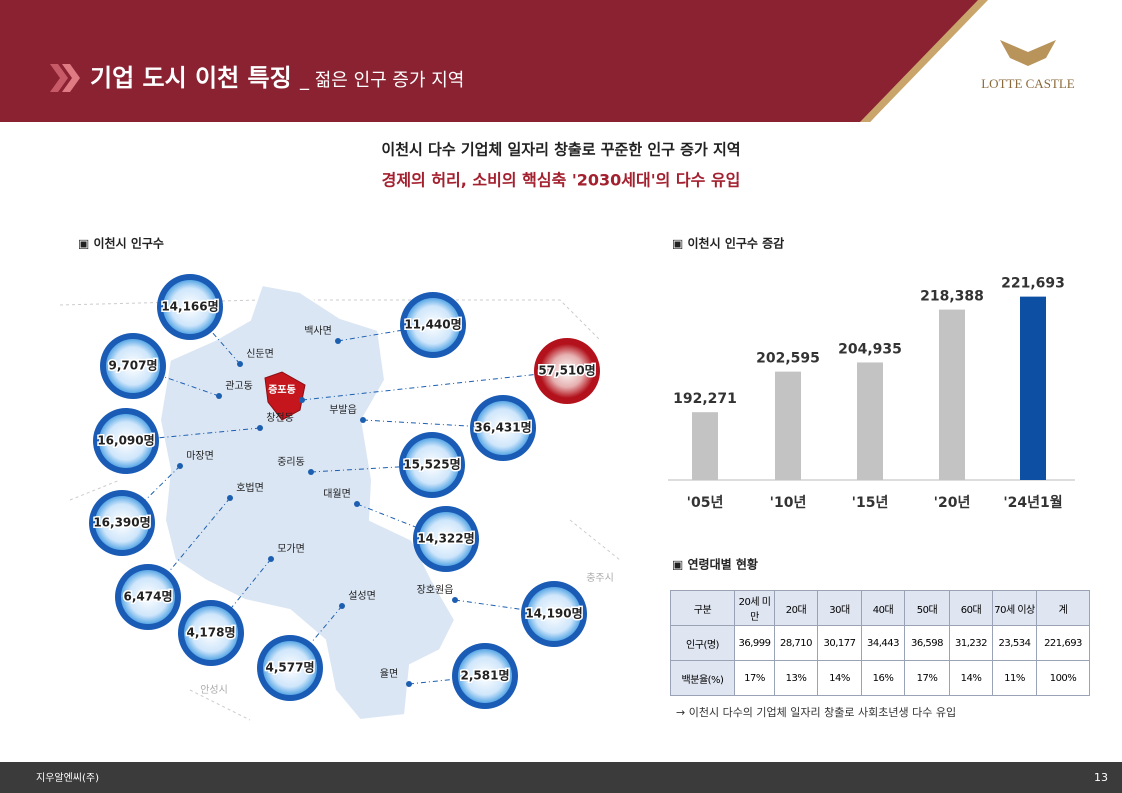  I want to click on x-tick-label: '20년, so click(952, 503).